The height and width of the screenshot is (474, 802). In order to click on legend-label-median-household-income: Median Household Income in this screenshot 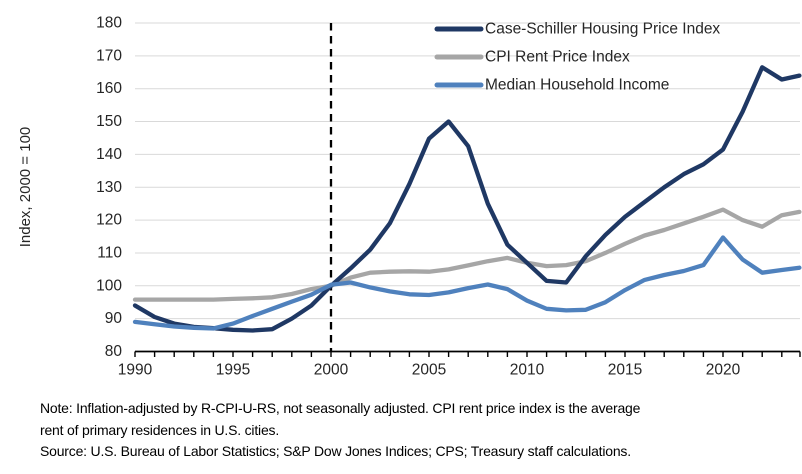, I will do `click(577, 85)`.